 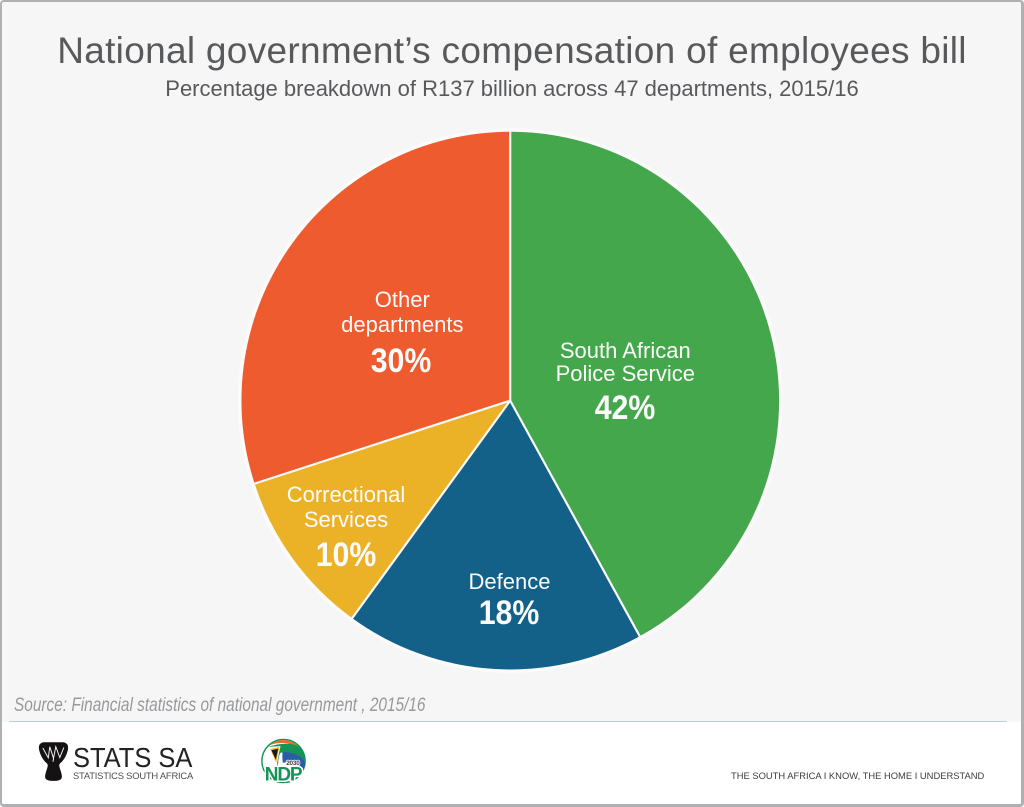 I want to click on svg-text: NDP, so click(x=284, y=774).